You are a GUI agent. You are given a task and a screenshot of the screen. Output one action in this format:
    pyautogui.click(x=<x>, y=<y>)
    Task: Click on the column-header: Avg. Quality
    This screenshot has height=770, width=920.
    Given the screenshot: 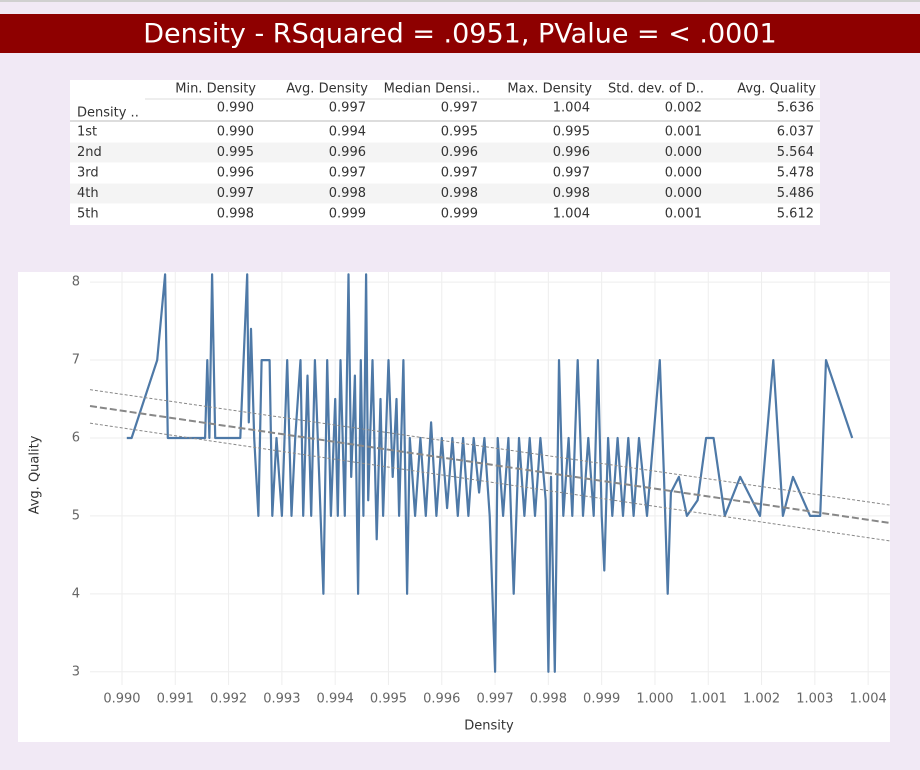 What is the action you would take?
    pyautogui.click(x=776, y=89)
    